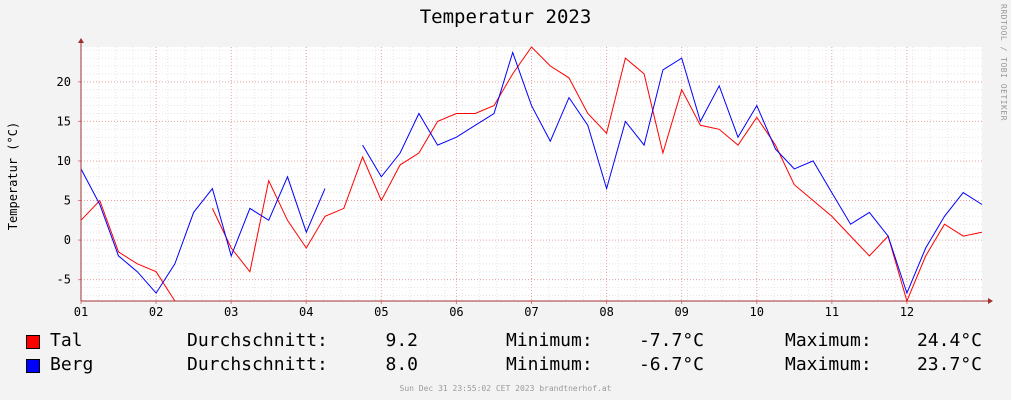 The width and height of the screenshot is (1011, 400). I want to click on legend-max-label-tal: Maximum:, so click(828, 340).